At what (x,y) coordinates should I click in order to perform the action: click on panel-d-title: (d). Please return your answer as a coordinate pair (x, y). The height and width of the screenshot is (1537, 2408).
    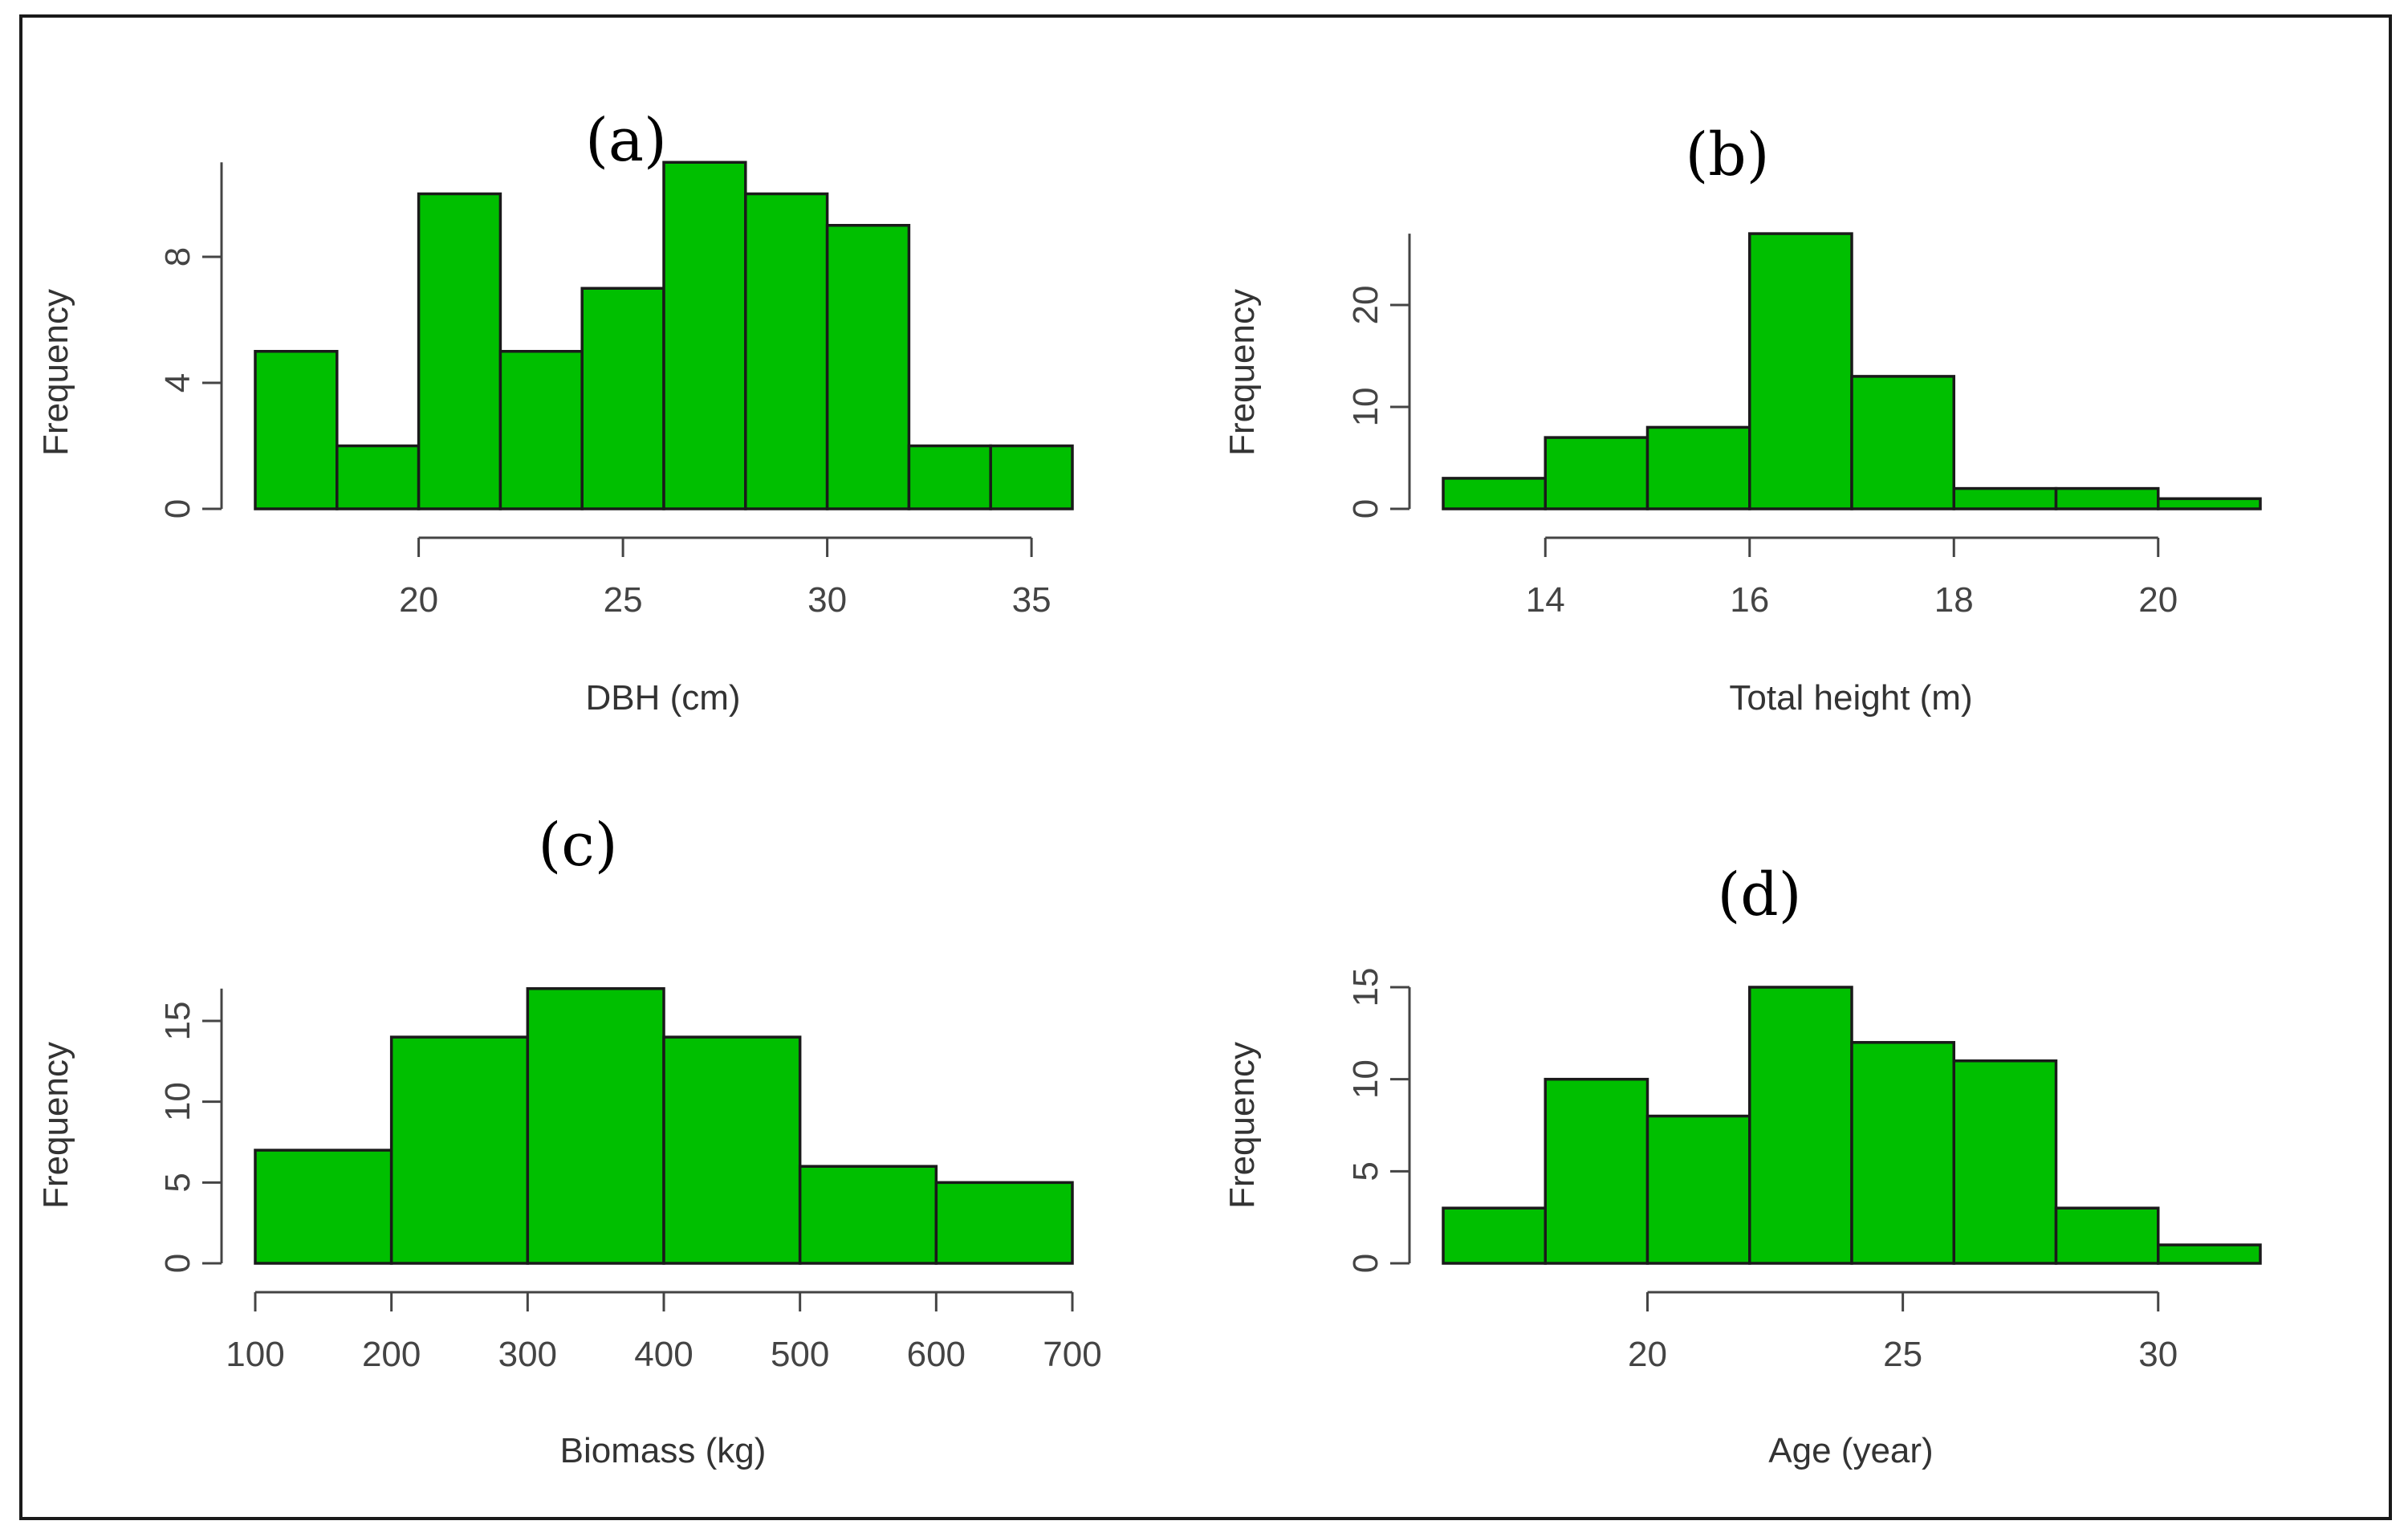
    Looking at the image, I should click on (1759, 894).